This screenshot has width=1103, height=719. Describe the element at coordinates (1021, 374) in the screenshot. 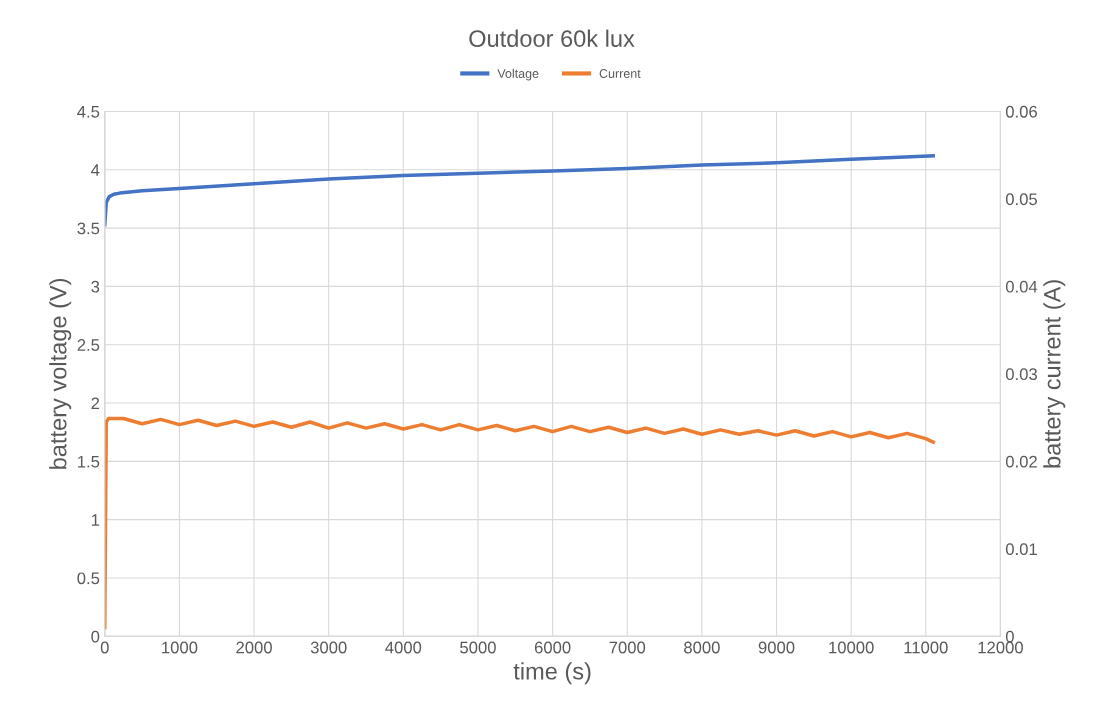

I see `y2-tick-label: 0.03` at that location.